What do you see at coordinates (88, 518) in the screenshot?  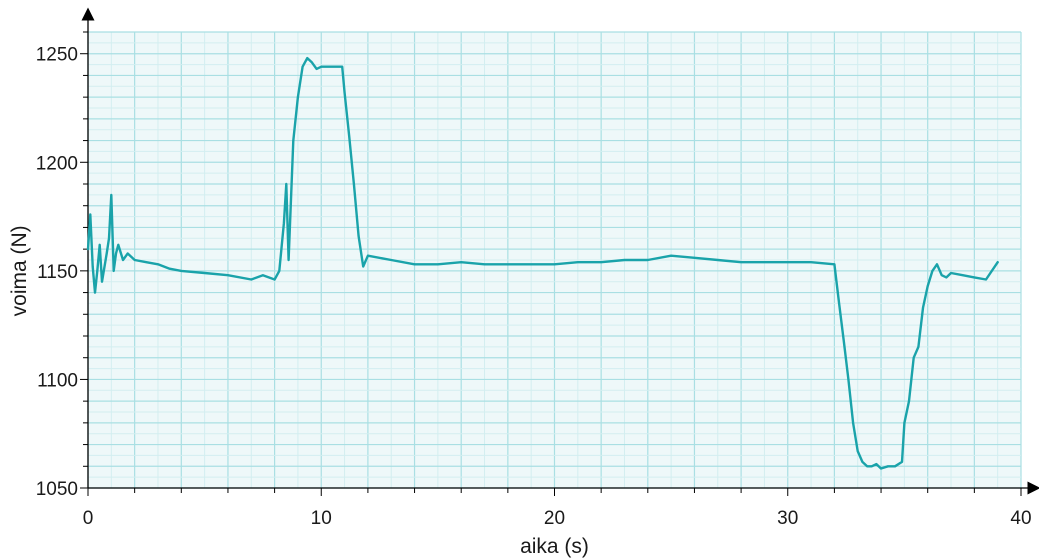 I see `x-tick-label: 0` at bounding box center [88, 518].